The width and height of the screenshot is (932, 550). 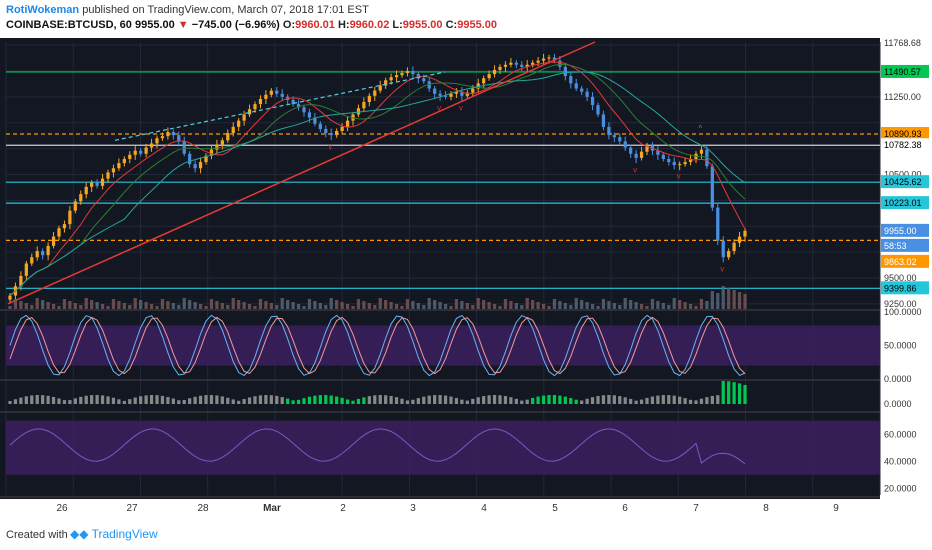 What do you see at coordinates (422, 25) in the screenshot?
I see `low-value: 9955.00` at bounding box center [422, 25].